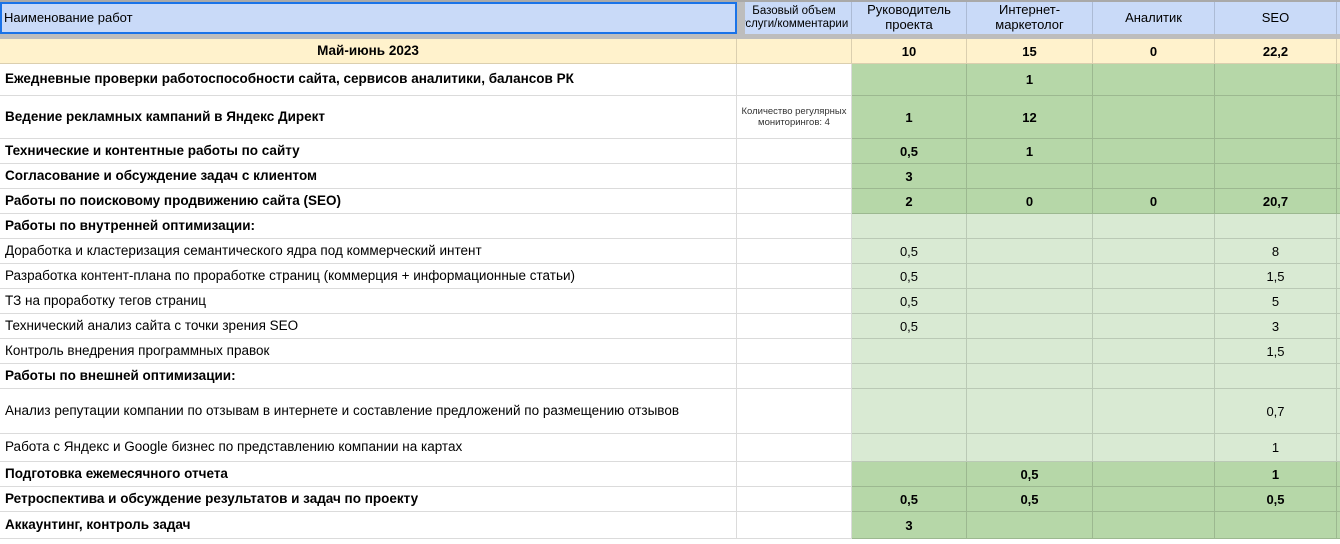 This screenshot has height=544, width=1340. What do you see at coordinates (1276, 251) in the screenshot?
I see `value-cell-seo: 8` at bounding box center [1276, 251].